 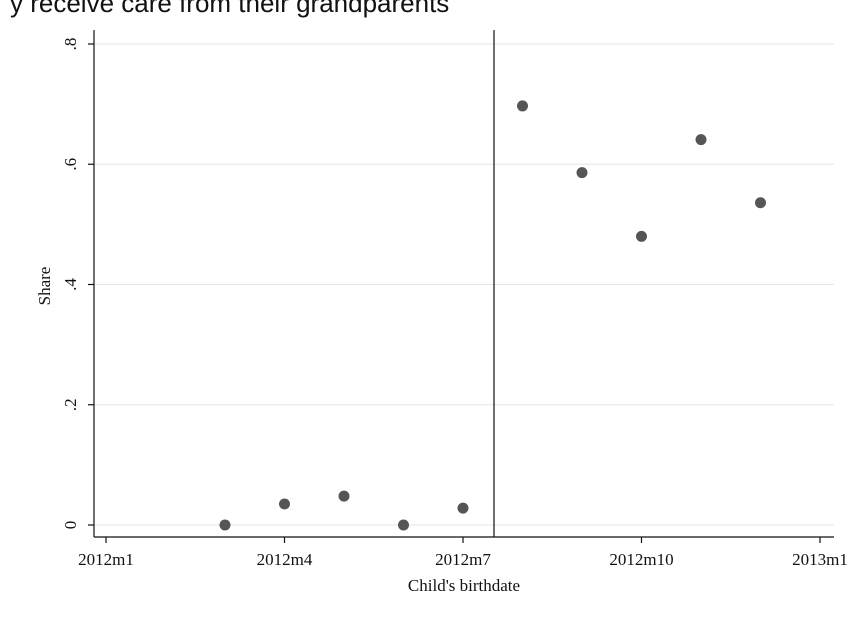 I want to click on y-tick-label: .6, so click(x=70, y=164).